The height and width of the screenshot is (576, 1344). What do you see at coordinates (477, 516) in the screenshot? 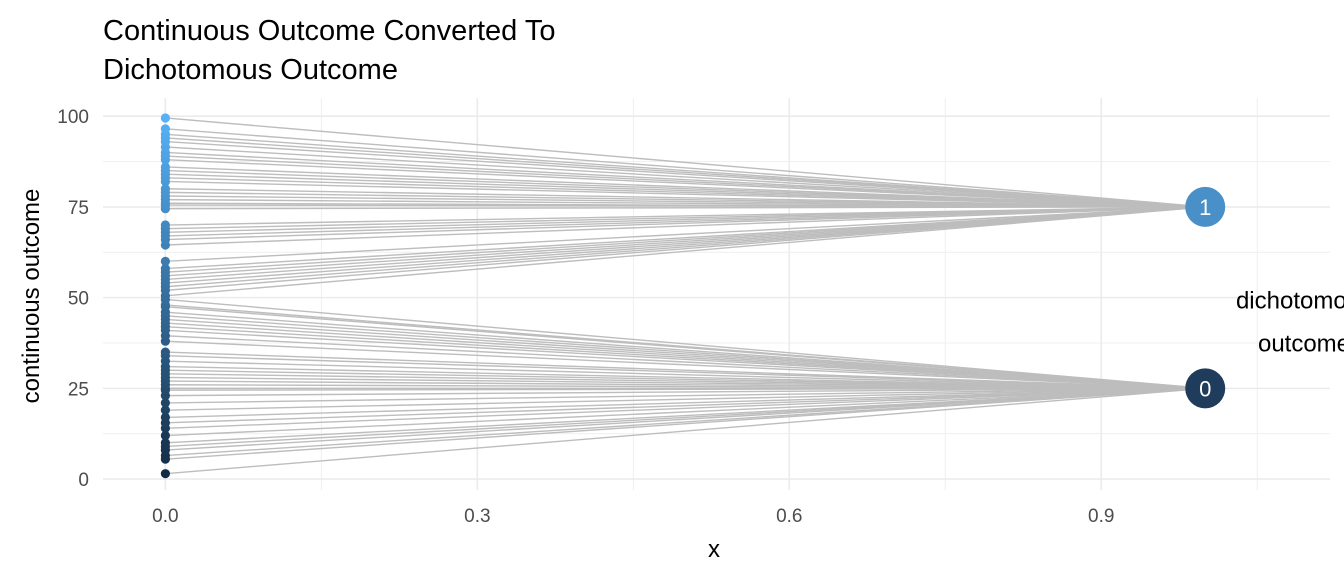
I see `x-tick-label: 0.3` at bounding box center [477, 516].